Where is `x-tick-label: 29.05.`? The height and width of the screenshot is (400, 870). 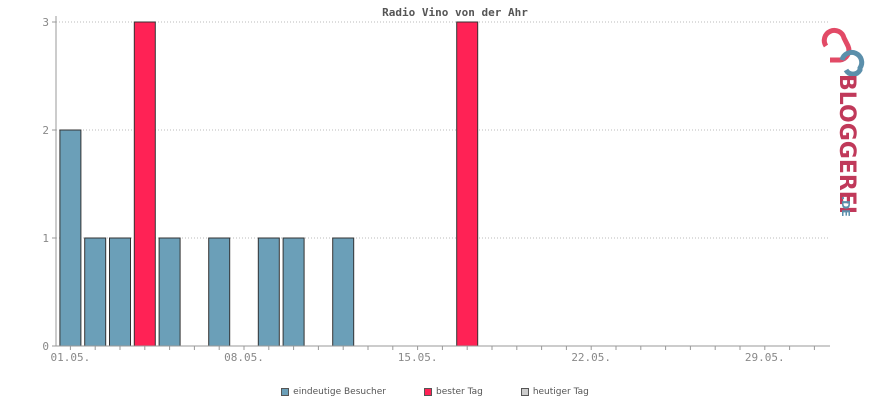 x-tick-label: 29.05. is located at coordinates (765, 357).